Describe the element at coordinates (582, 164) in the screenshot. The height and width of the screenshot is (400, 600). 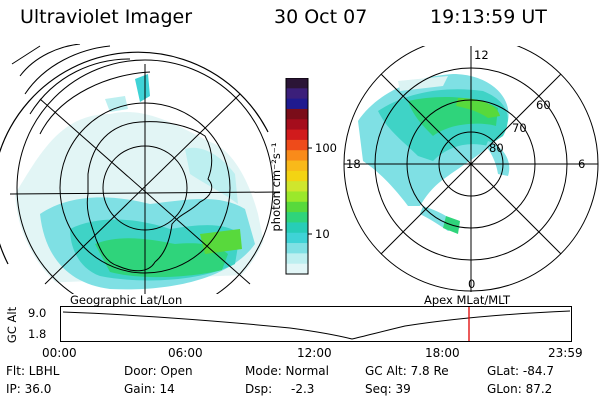
I see `mlt-label-6: 6` at that location.